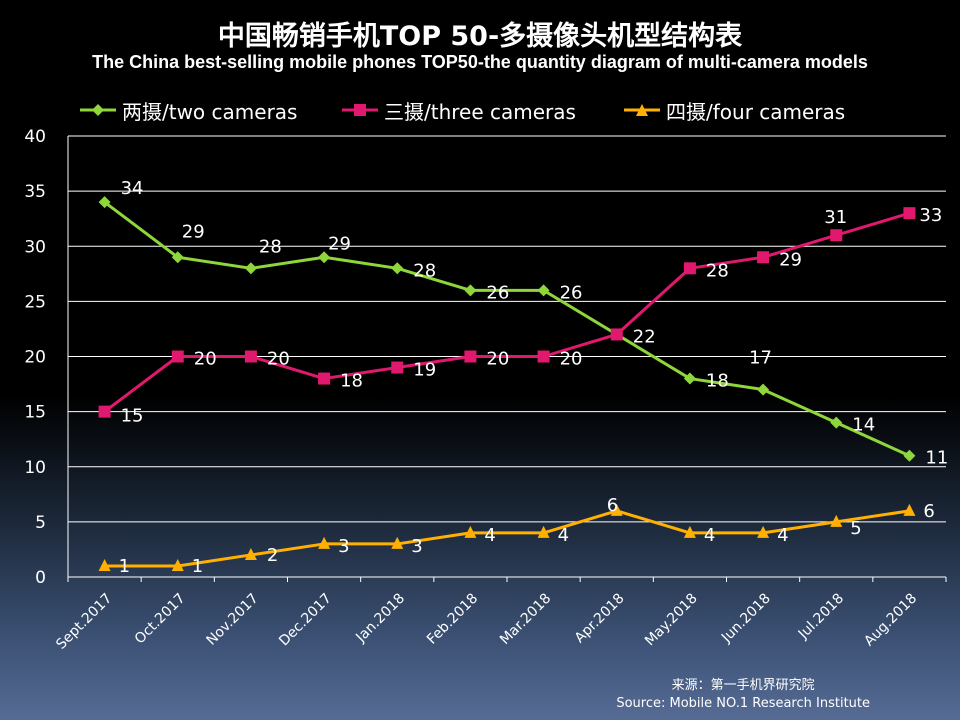  Describe the element at coordinates (600, 619) in the screenshot. I see `x-tick-label: Apr.2018` at that location.